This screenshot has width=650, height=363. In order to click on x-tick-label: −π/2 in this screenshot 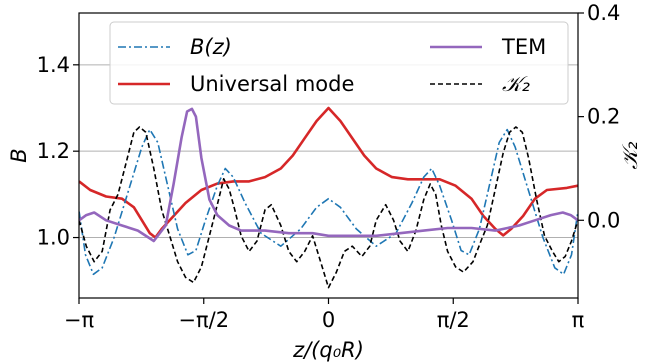, I will do `click(203, 320)`.